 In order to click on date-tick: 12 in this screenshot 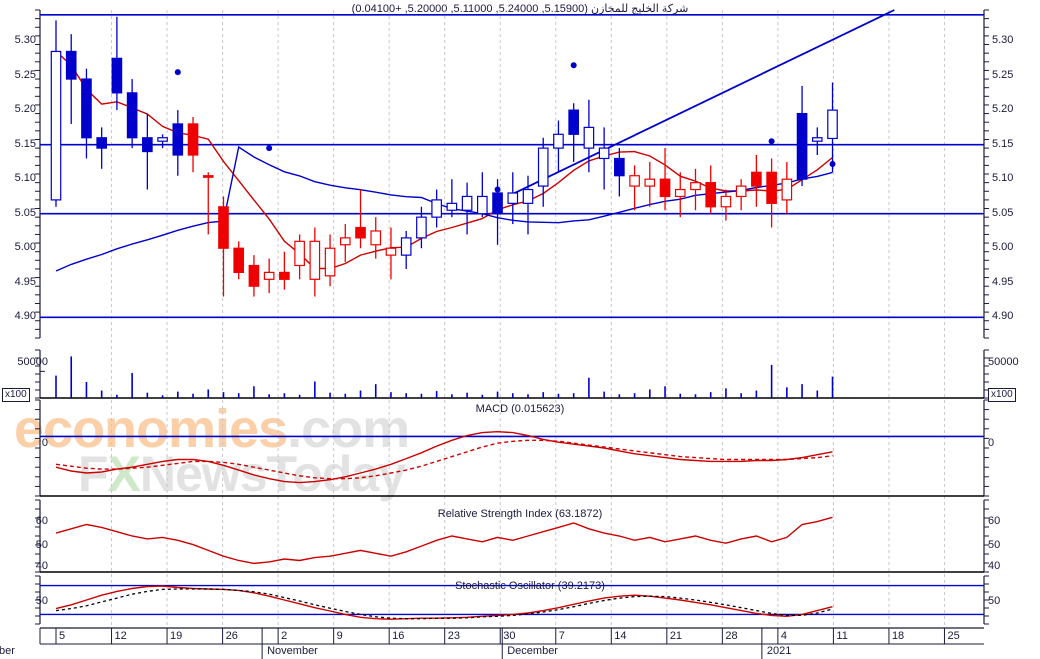, I will do `click(120, 636)`.